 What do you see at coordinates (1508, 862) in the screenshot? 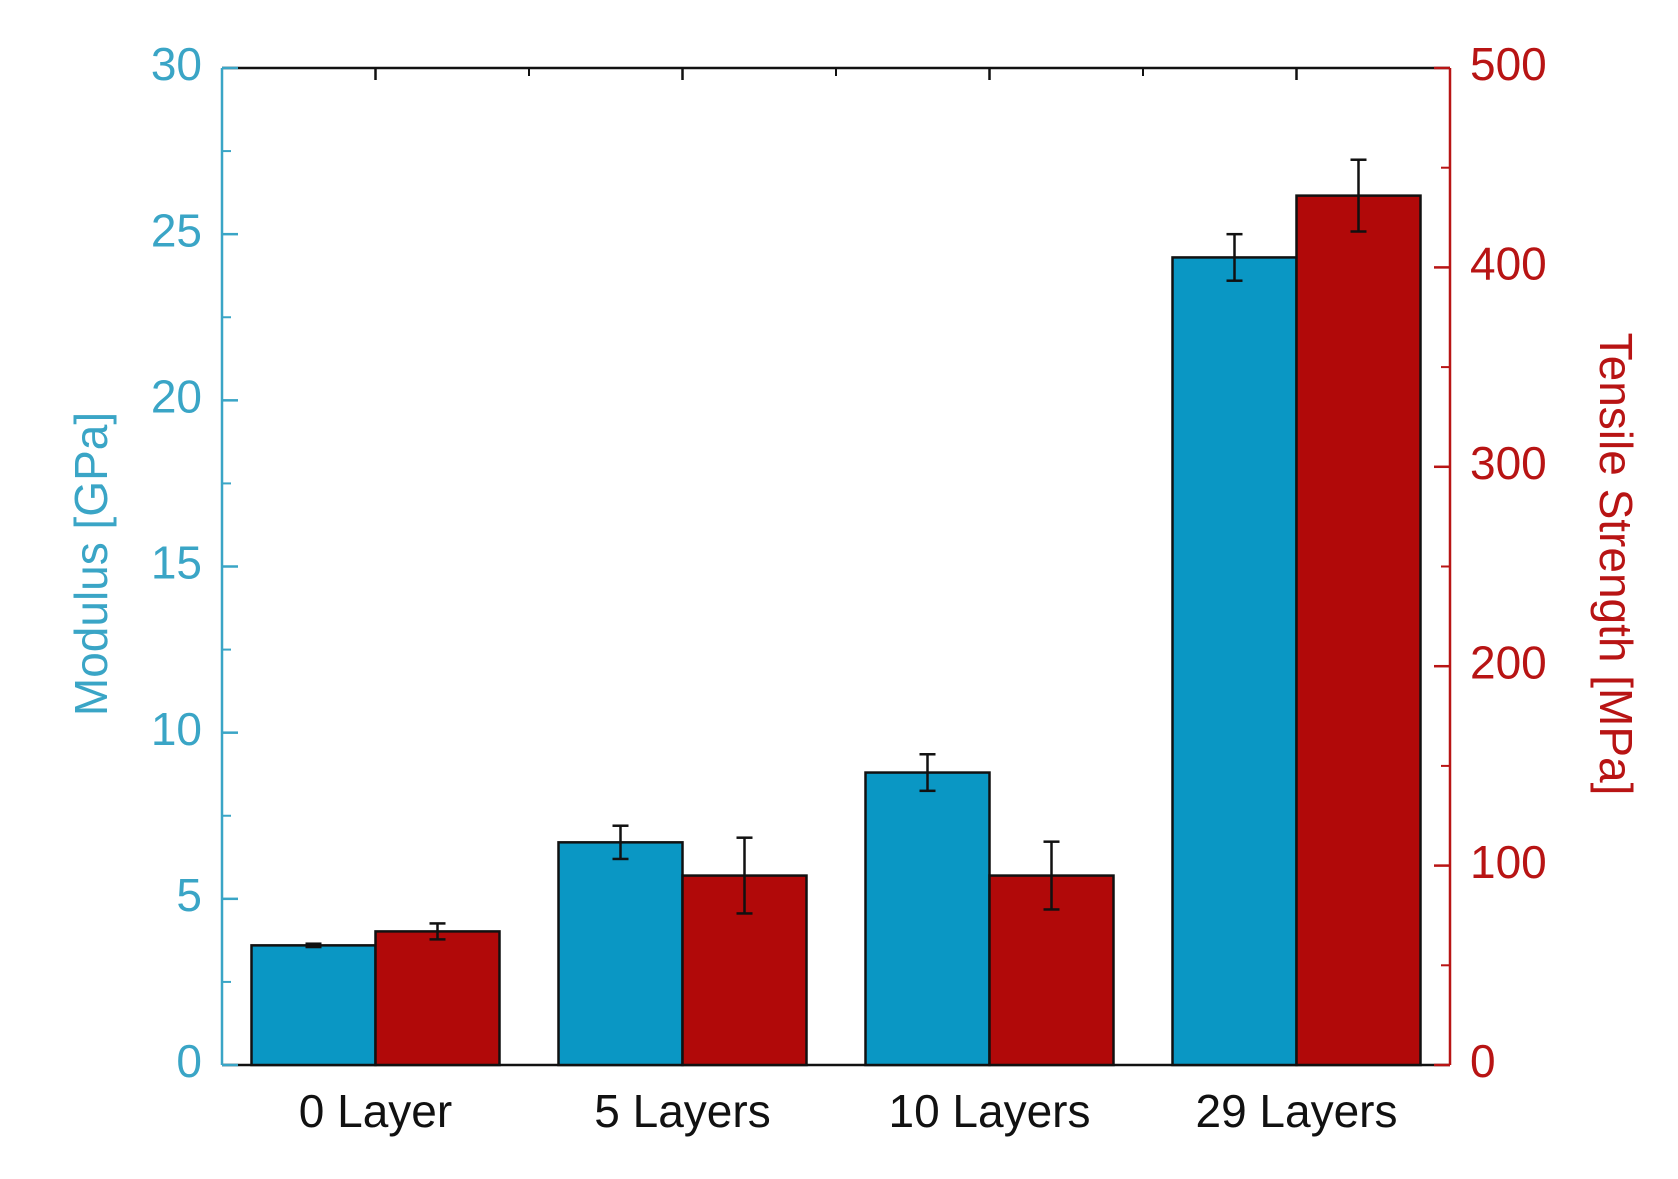
I see `right-tick-label: 100` at bounding box center [1508, 862].